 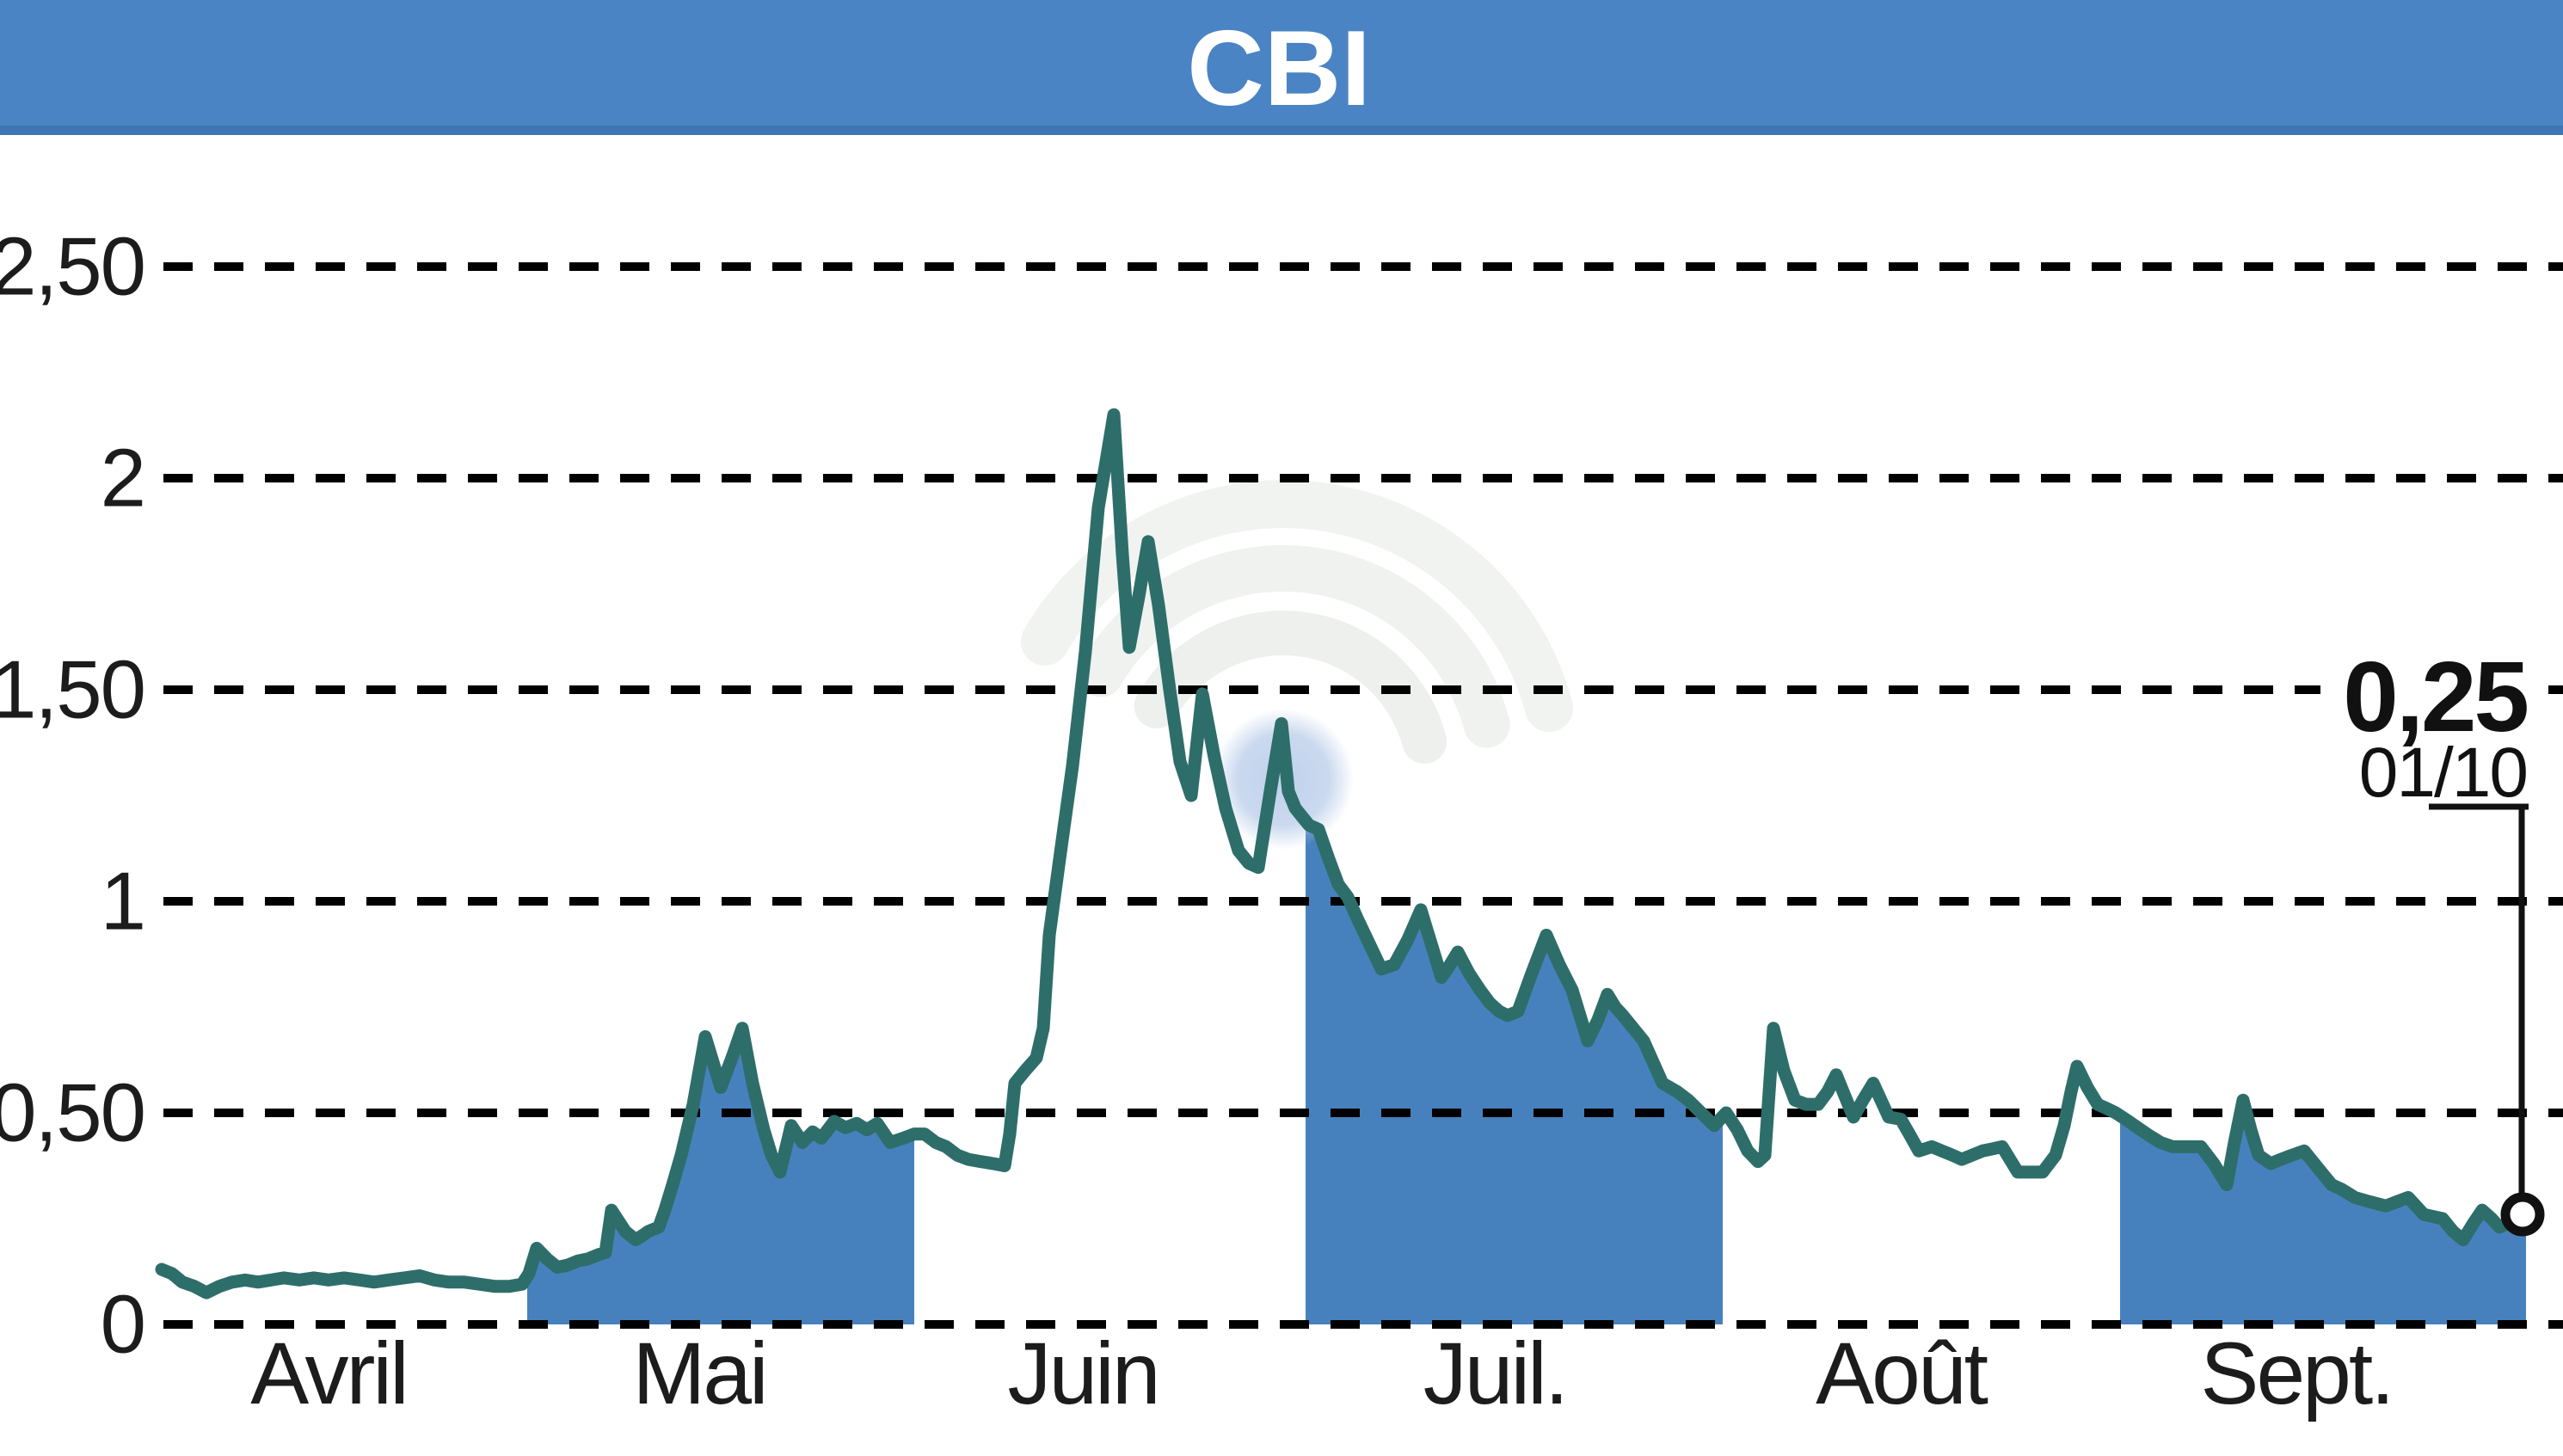 I want to click on x-axis-label-mai: Mai, so click(x=698, y=1373).